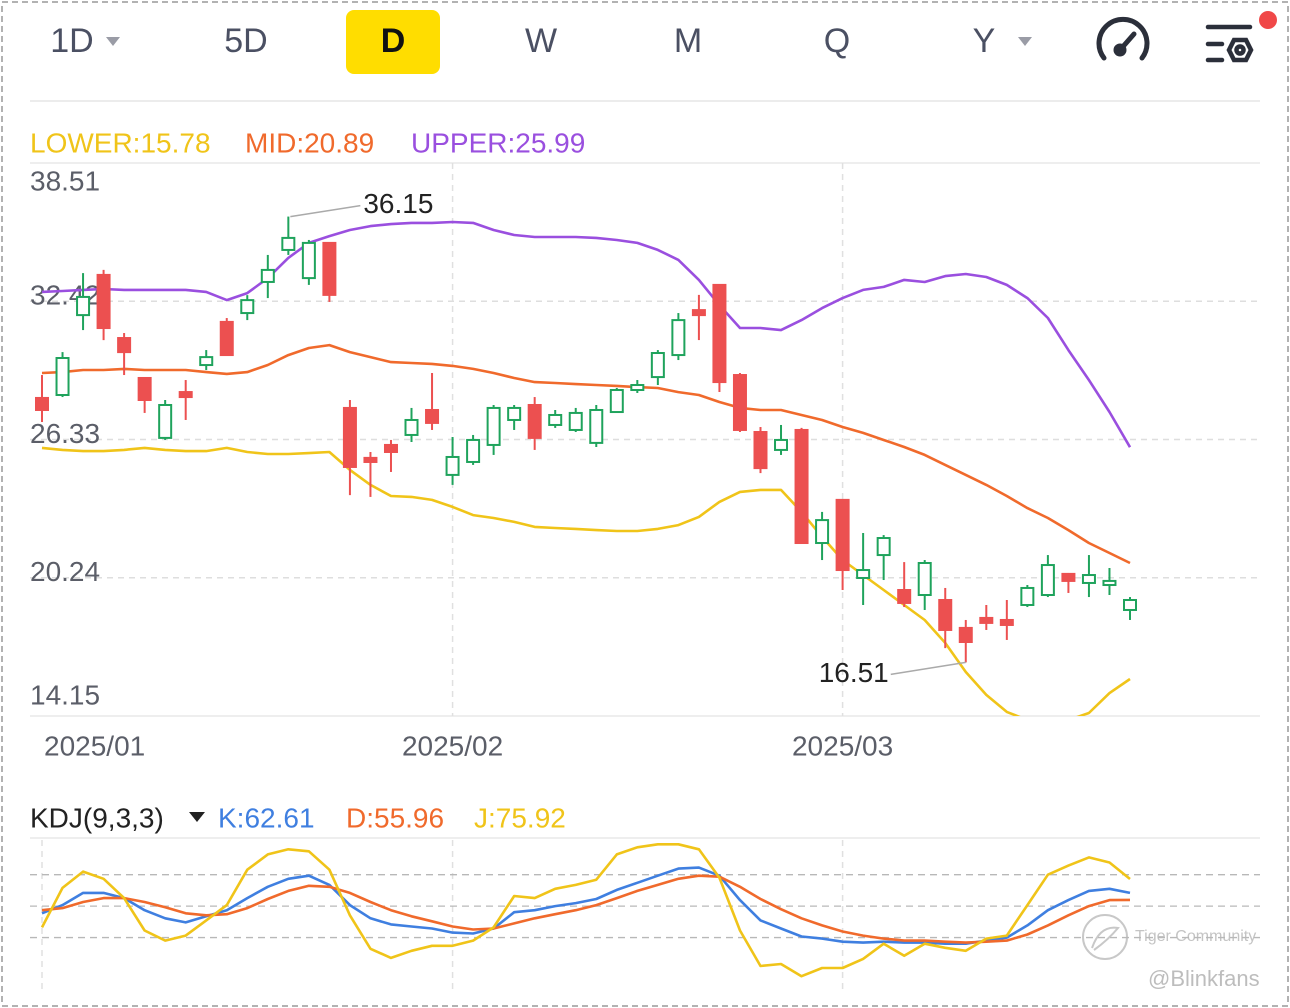 This screenshot has height=1008, width=1290. Describe the element at coordinates (65, 694) in the screenshot. I see `y-tick-label: 14.15` at that location.